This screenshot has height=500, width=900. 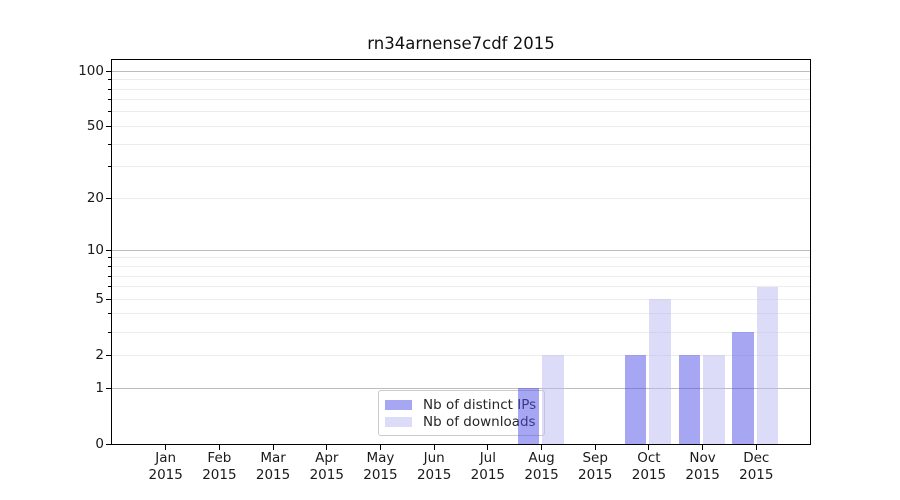 What do you see at coordinates (702, 466) in the screenshot?
I see `x-tick-label-nov: Nov 2015` at bounding box center [702, 466].